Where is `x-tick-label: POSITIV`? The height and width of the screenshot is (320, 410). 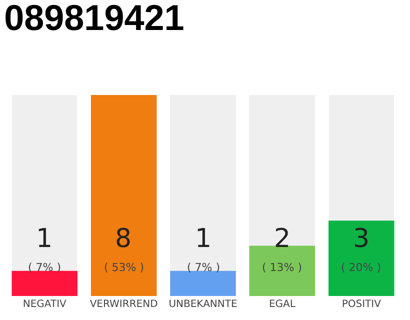 x-tick-label: POSITIV is located at coordinates (362, 304).